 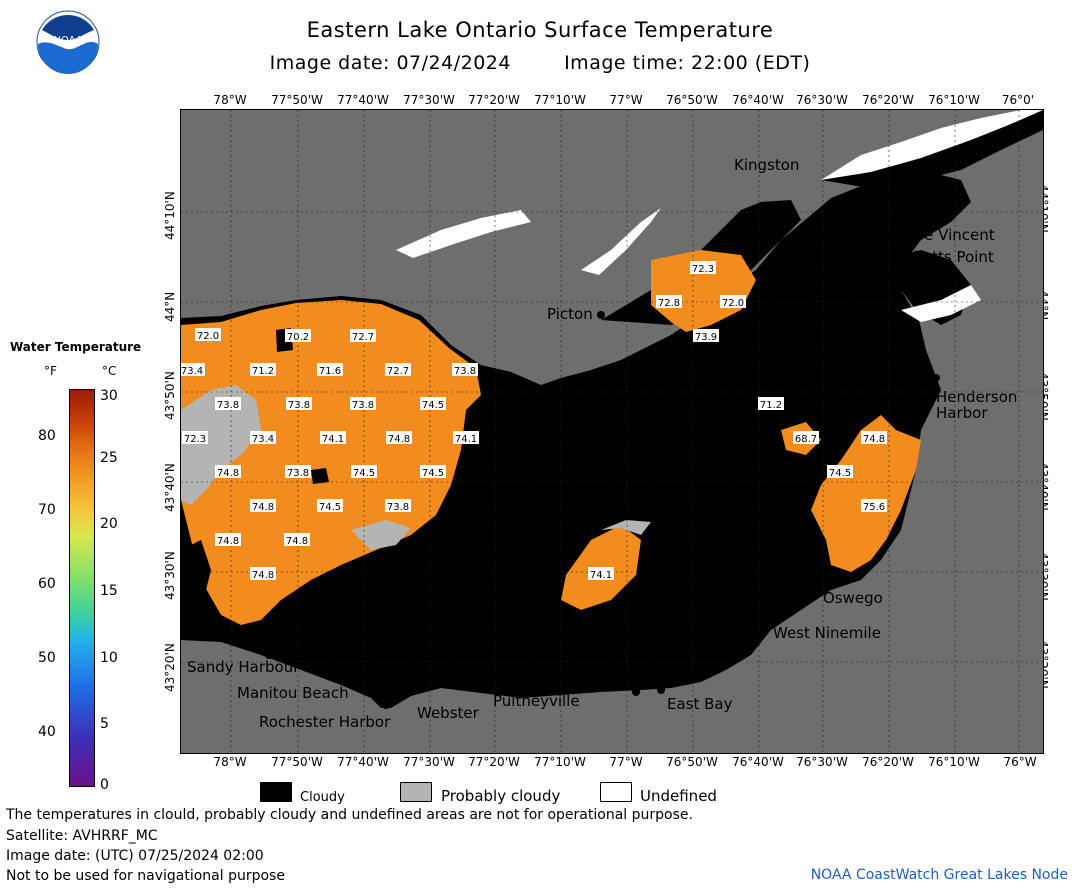 I want to click on place-kingston: Kingston, so click(x=766, y=165).